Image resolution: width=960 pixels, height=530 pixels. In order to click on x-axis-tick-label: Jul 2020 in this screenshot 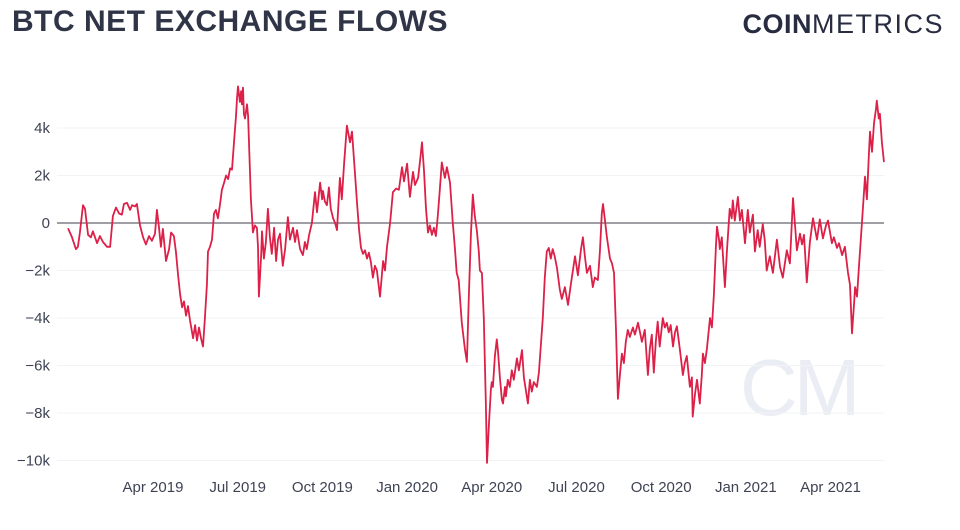, I will do `click(576, 487)`.